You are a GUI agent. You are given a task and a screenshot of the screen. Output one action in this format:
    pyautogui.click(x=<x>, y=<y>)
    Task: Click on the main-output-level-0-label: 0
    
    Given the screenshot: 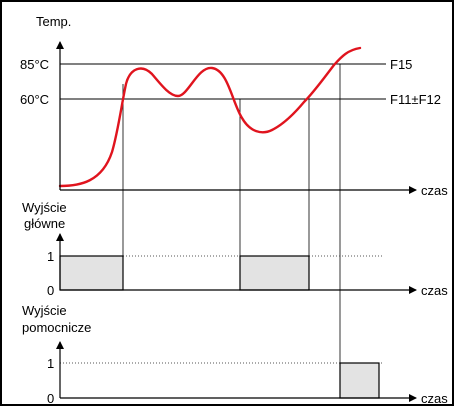 What is the action you would take?
    pyautogui.click(x=50, y=290)
    